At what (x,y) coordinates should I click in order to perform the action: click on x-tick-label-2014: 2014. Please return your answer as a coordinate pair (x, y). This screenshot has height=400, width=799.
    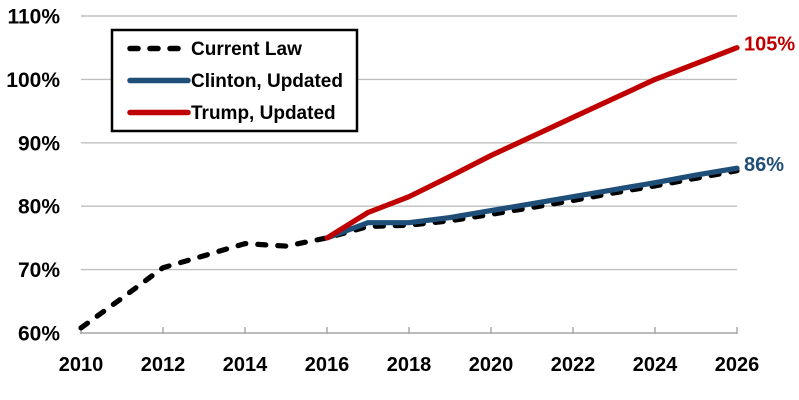
    Looking at the image, I should click on (245, 365).